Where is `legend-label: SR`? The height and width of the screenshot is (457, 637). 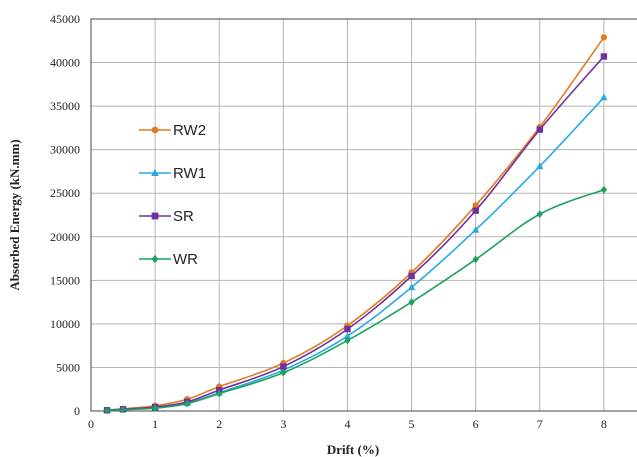
legend-label: SR is located at coordinates (183, 216).